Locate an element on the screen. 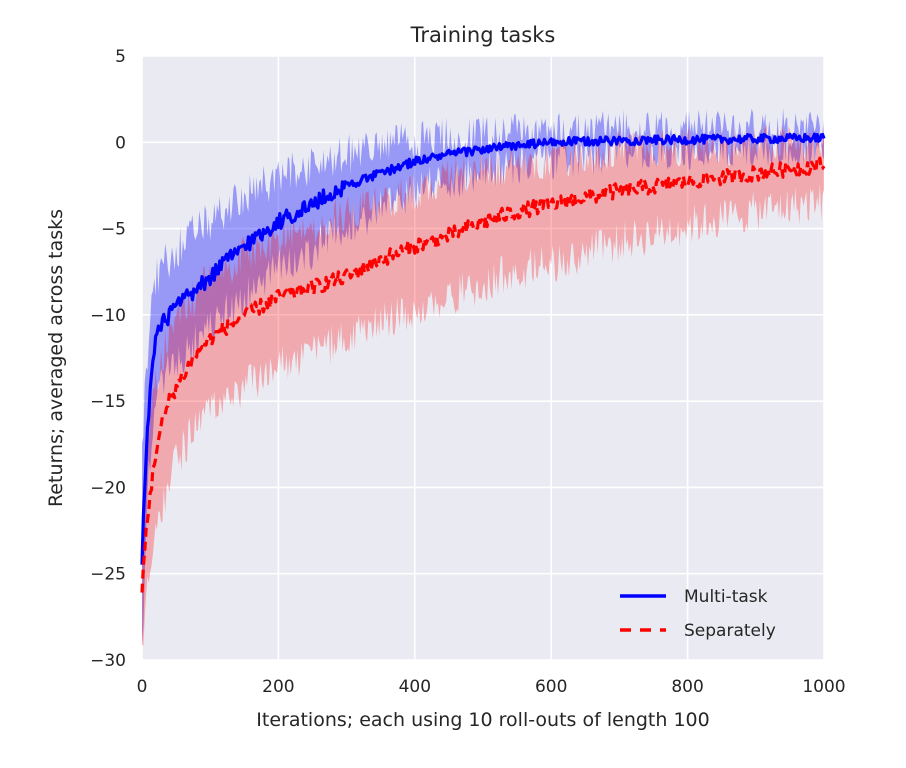 This screenshot has height=768, width=906. y-tick-label: −5 is located at coordinates (113, 230).